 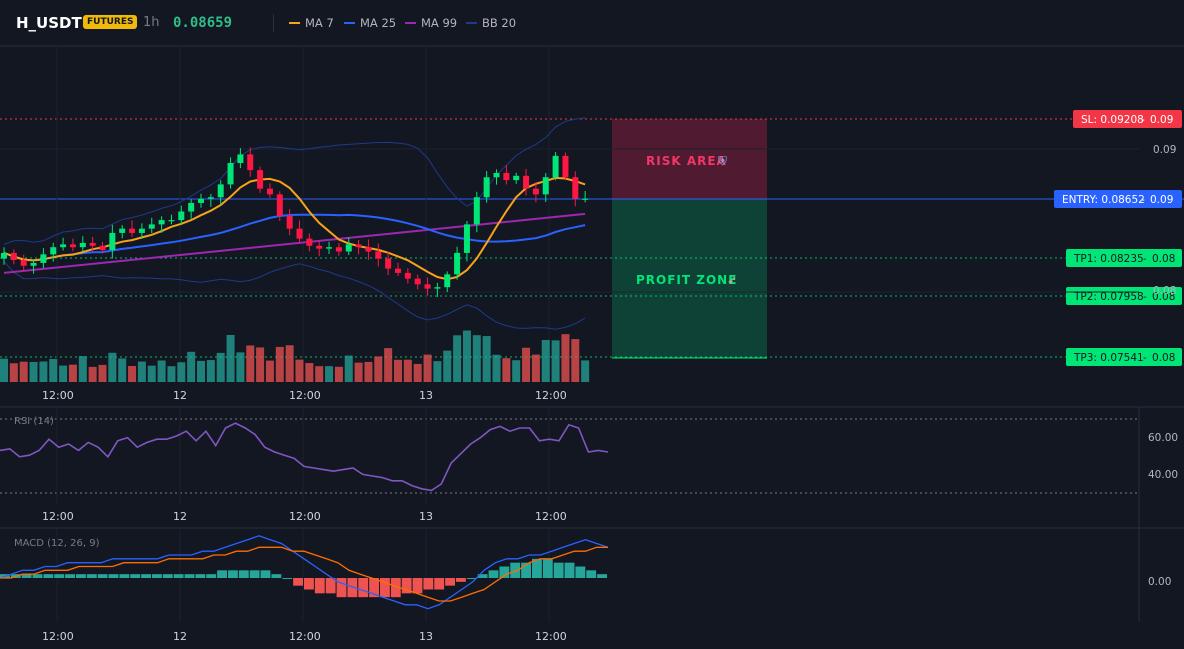 What do you see at coordinates (1145, 259) in the screenshot?
I see `tp1-dash: -` at bounding box center [1145, 259].